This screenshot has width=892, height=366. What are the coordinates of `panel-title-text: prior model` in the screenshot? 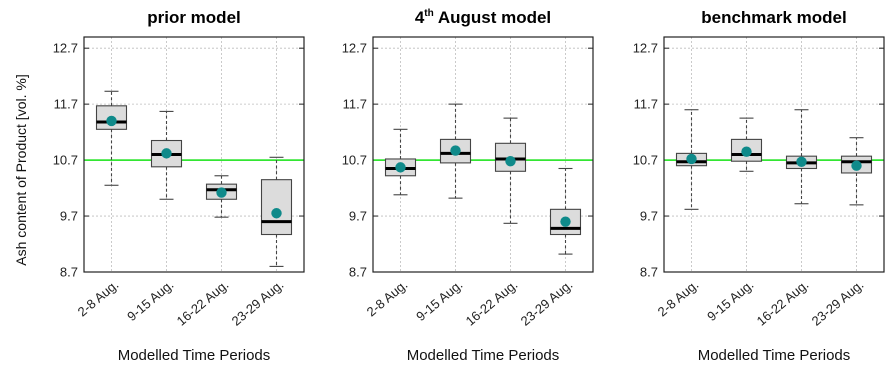 It's located at (194, 17).